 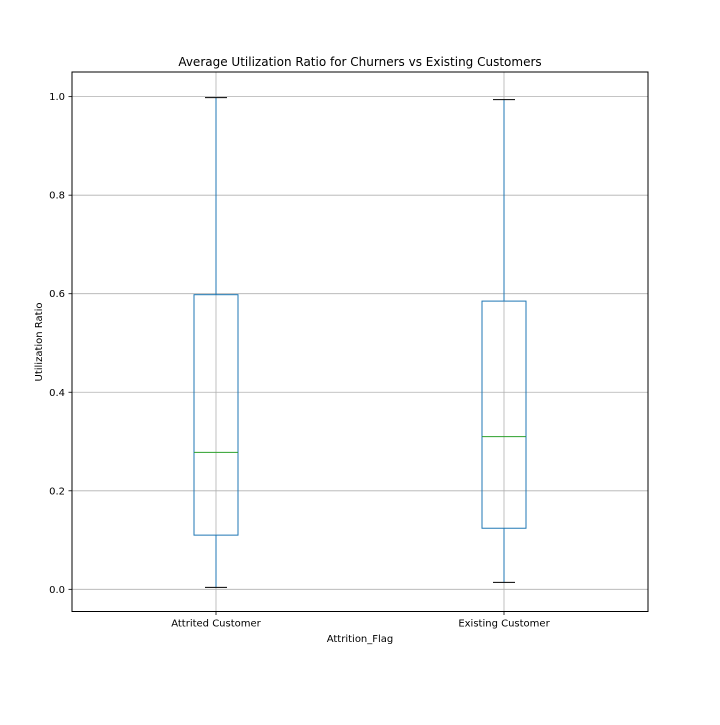 What do you see at coordinates (57, 294) in the screenshot?
I see `y-tick-label: 0.6` at bounding box center [57, 294].